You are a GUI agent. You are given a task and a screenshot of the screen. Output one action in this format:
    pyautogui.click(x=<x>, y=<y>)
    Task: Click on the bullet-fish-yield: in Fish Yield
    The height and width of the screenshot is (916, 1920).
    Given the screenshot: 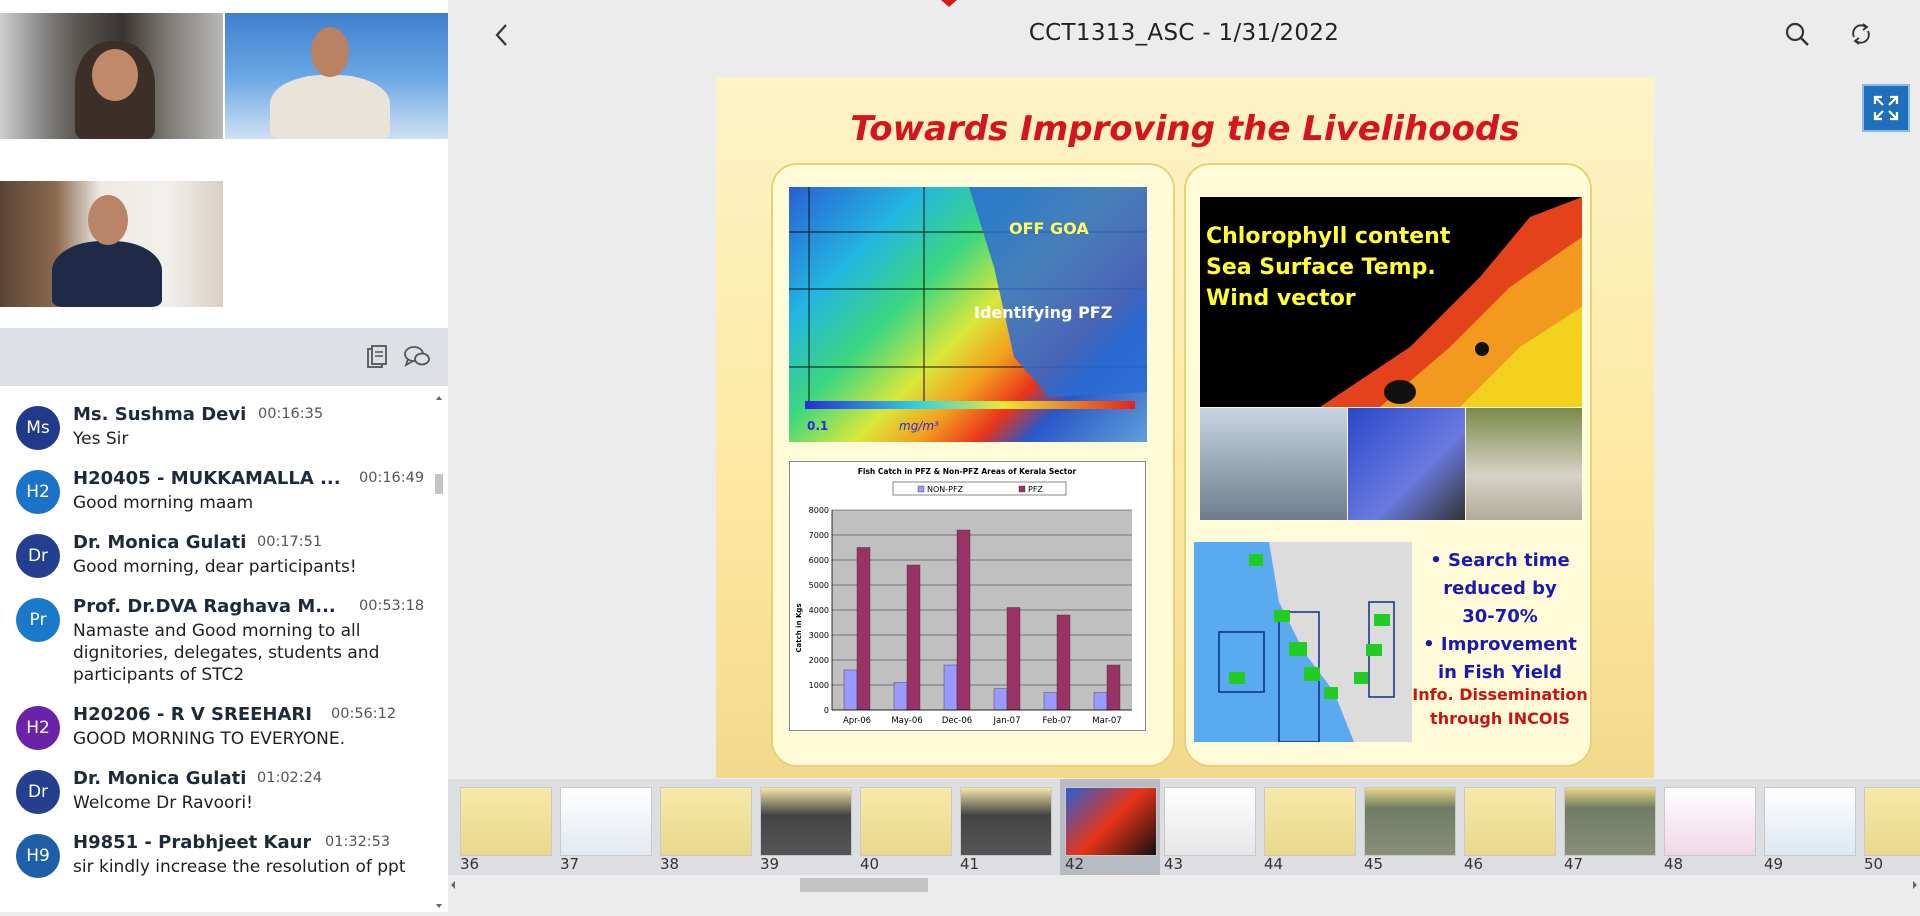 What is the action you would take?
    pyautogui.click(x=1500, y=672)
    